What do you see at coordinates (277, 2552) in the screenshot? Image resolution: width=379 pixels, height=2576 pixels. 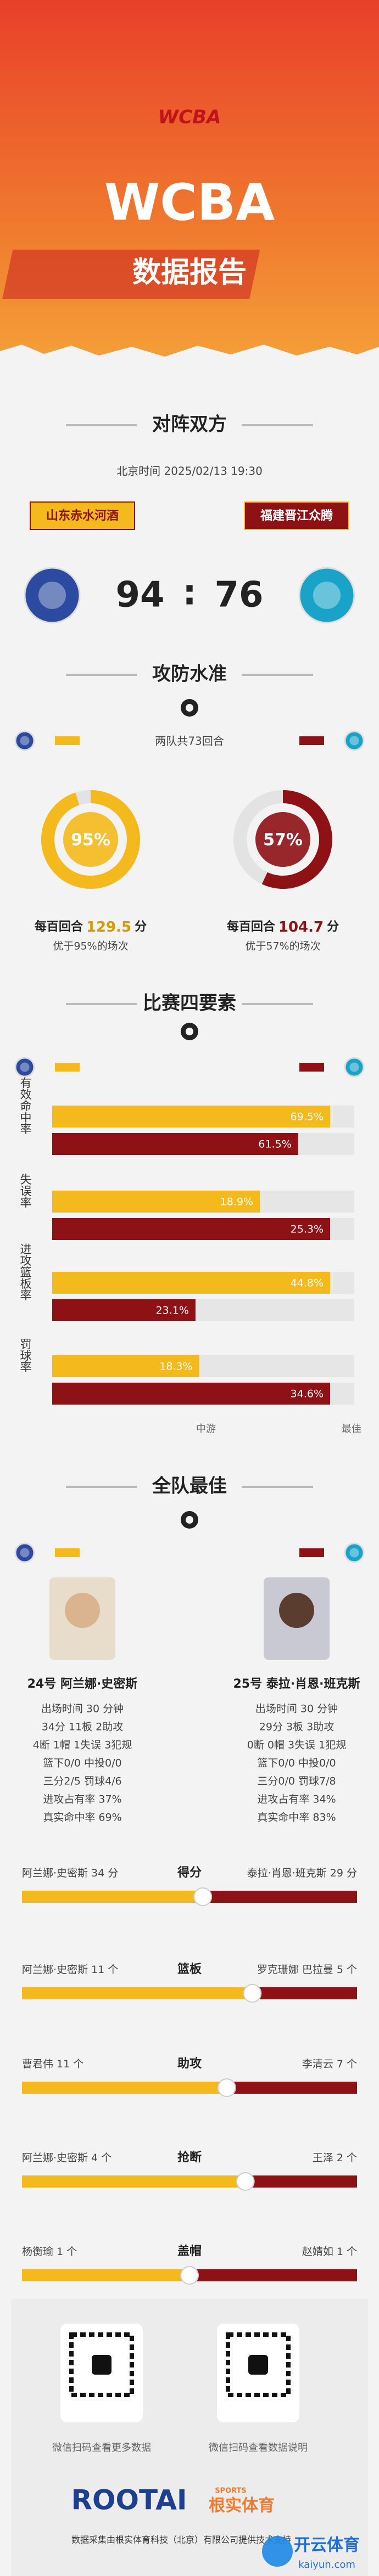 I see `watermark-icon` at bounding box center [277, 2552].